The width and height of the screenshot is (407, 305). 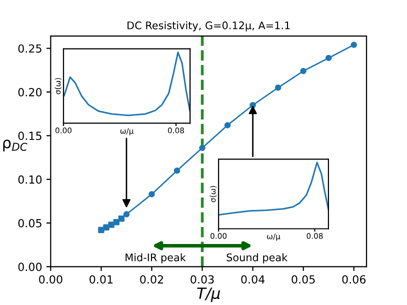 What do you see at coordinates (253, 279) in the screenshot?
I see `x-tick-label: 0.04` at bounding box center [253, 279].